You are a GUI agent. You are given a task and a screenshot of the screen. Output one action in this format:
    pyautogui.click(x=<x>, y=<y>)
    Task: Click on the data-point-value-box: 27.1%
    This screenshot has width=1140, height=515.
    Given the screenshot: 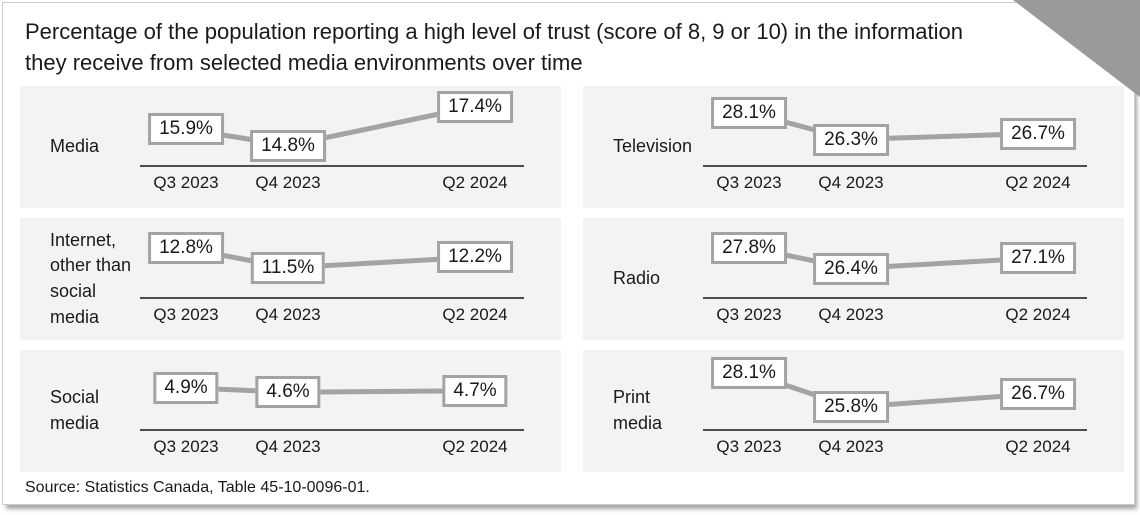 What is the action you would take?
    pyautogui.click(x=1038, y=258)
    